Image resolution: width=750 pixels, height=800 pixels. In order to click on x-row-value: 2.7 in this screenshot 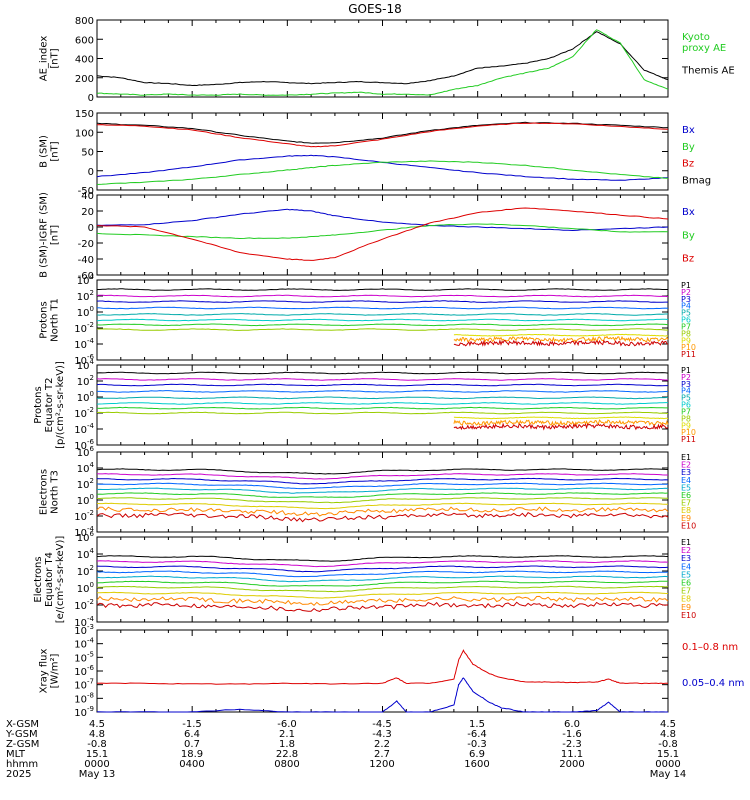, I will do `click(382, 754)`.